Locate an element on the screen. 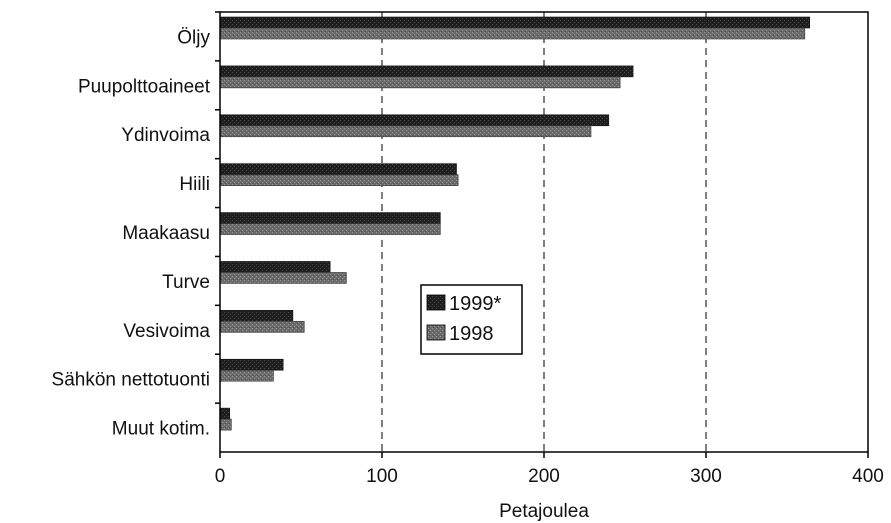 Image resolution: width=891 pixels, height=523 pixels. legend: 1999* 1998 is located at coordinates (471, 319).